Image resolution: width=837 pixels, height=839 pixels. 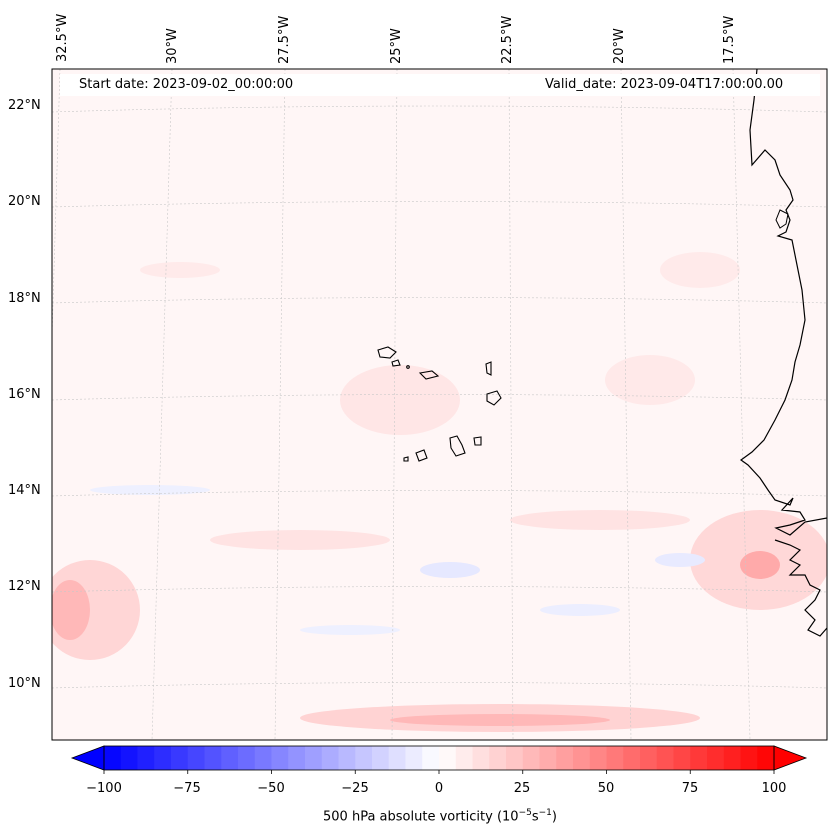 I want to click on island-santiago, so click(x=457, y=446).